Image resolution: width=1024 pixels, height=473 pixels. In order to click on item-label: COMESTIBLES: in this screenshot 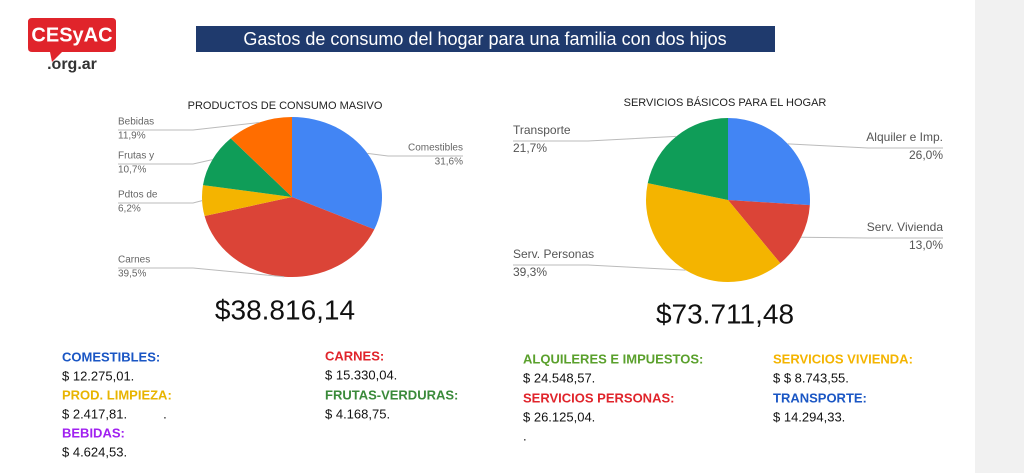, I will do `click(111, 356)`.